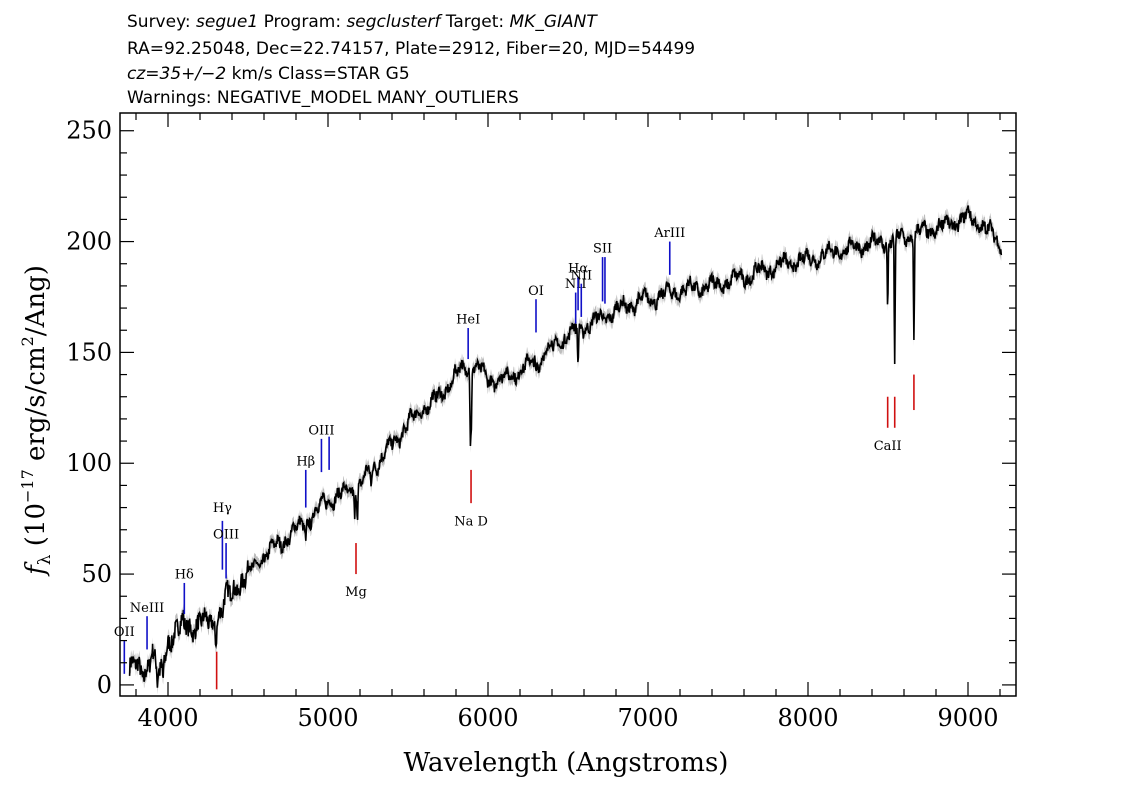  What do you see at coordinates (184, 575) in the screenshot?
I see `emission-line-label-2: Hδ` at bounding box center [184, 575].